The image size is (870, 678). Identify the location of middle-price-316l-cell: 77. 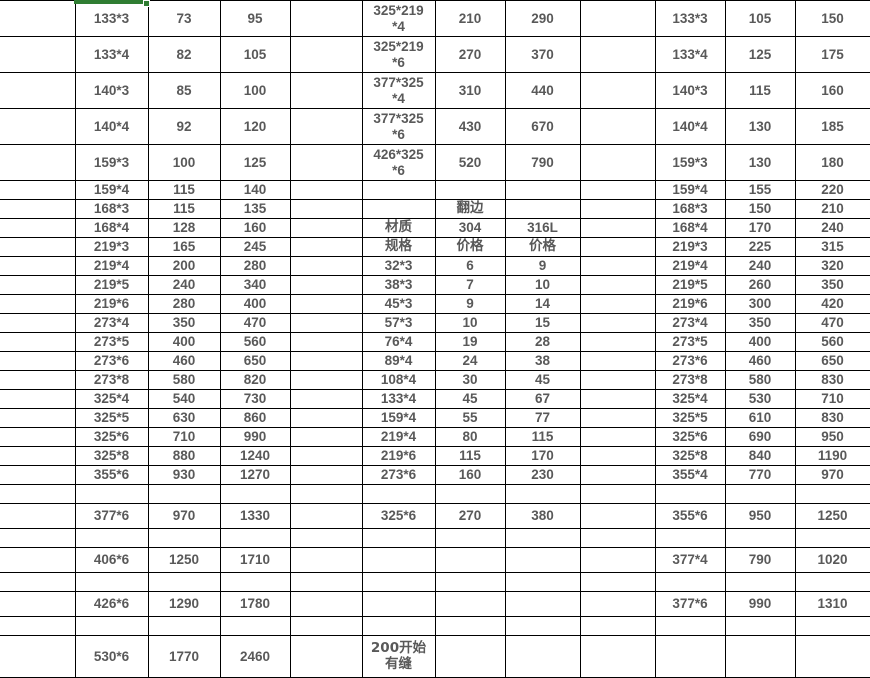
(542, 418).